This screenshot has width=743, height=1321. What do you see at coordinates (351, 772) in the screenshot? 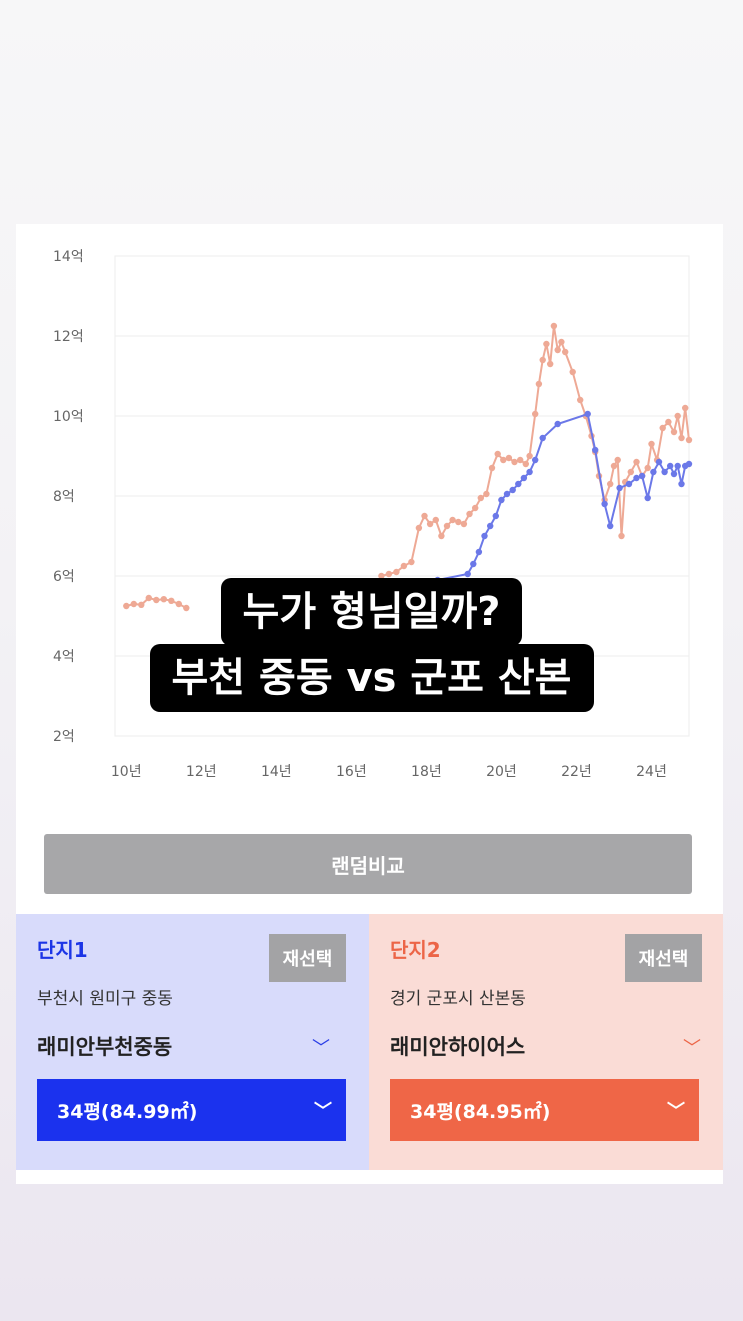
I see `x-tick-label: 16년` at bounding box center [351, 772].